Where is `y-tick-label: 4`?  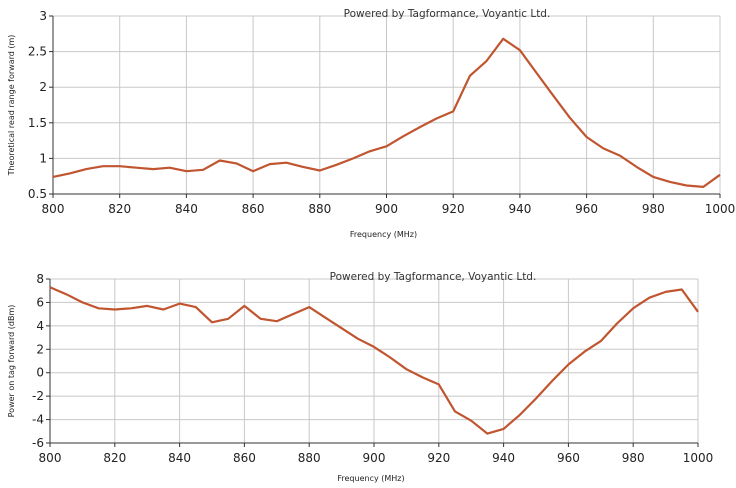
y-tick-label: 4 is located at coordinates (40, 326).